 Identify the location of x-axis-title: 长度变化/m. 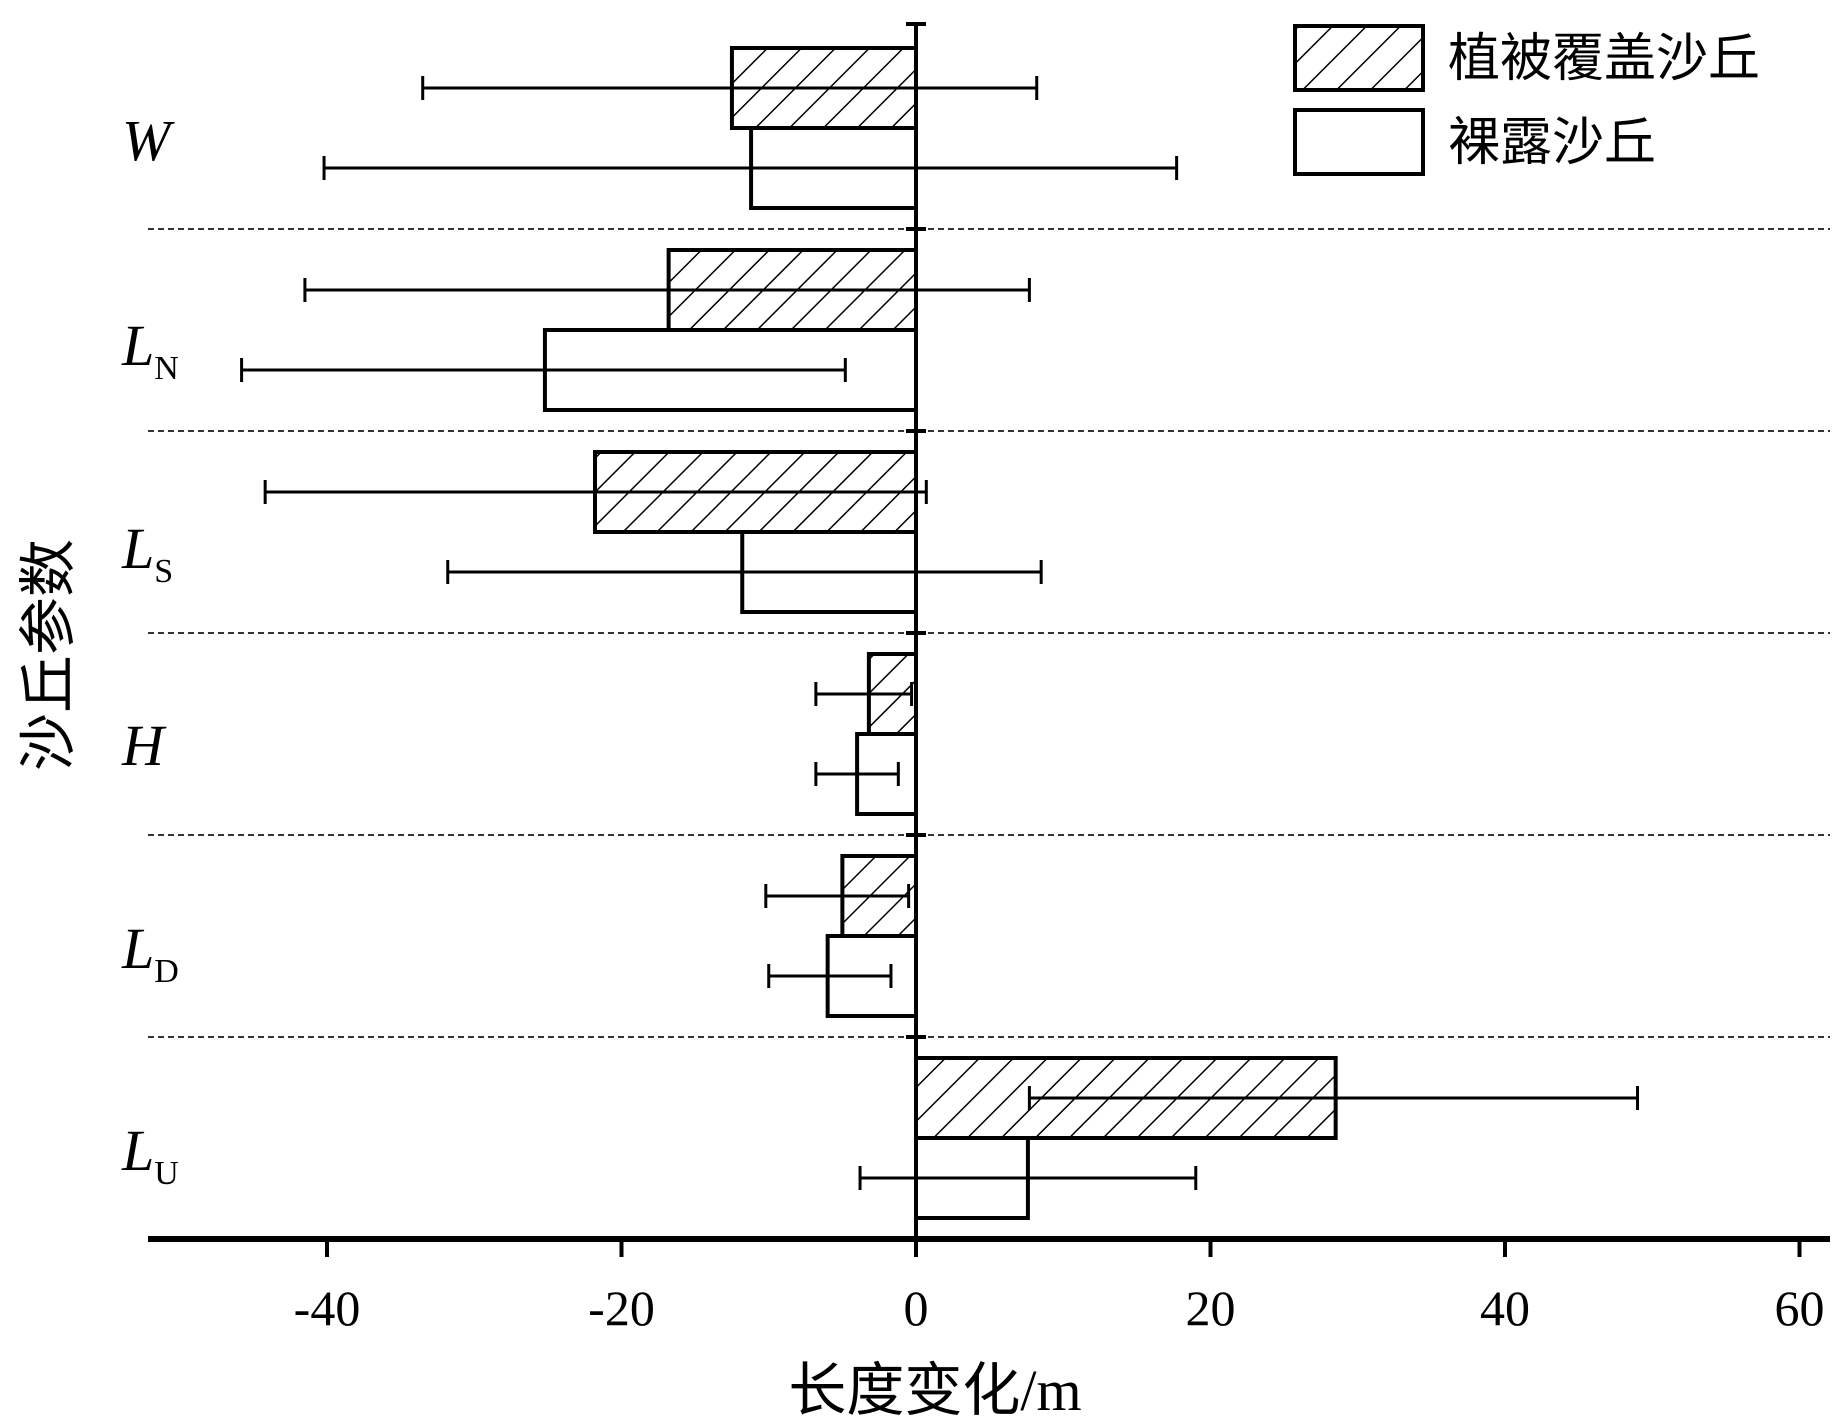
(934, 1390).